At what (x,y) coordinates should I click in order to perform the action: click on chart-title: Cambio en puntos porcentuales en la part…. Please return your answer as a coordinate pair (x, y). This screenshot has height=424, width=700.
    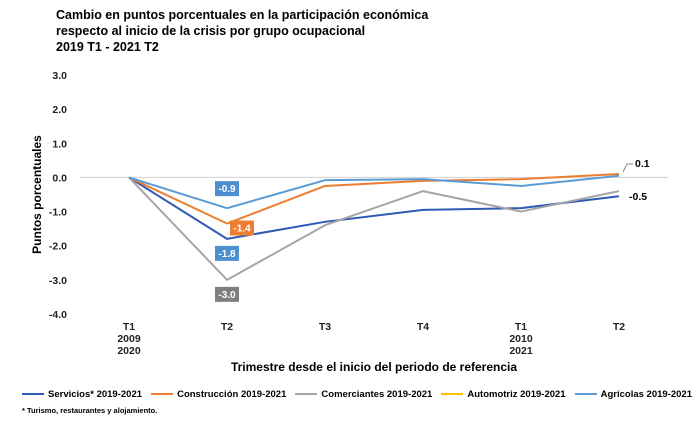
    Looking at the image, I should click on (316, 31).